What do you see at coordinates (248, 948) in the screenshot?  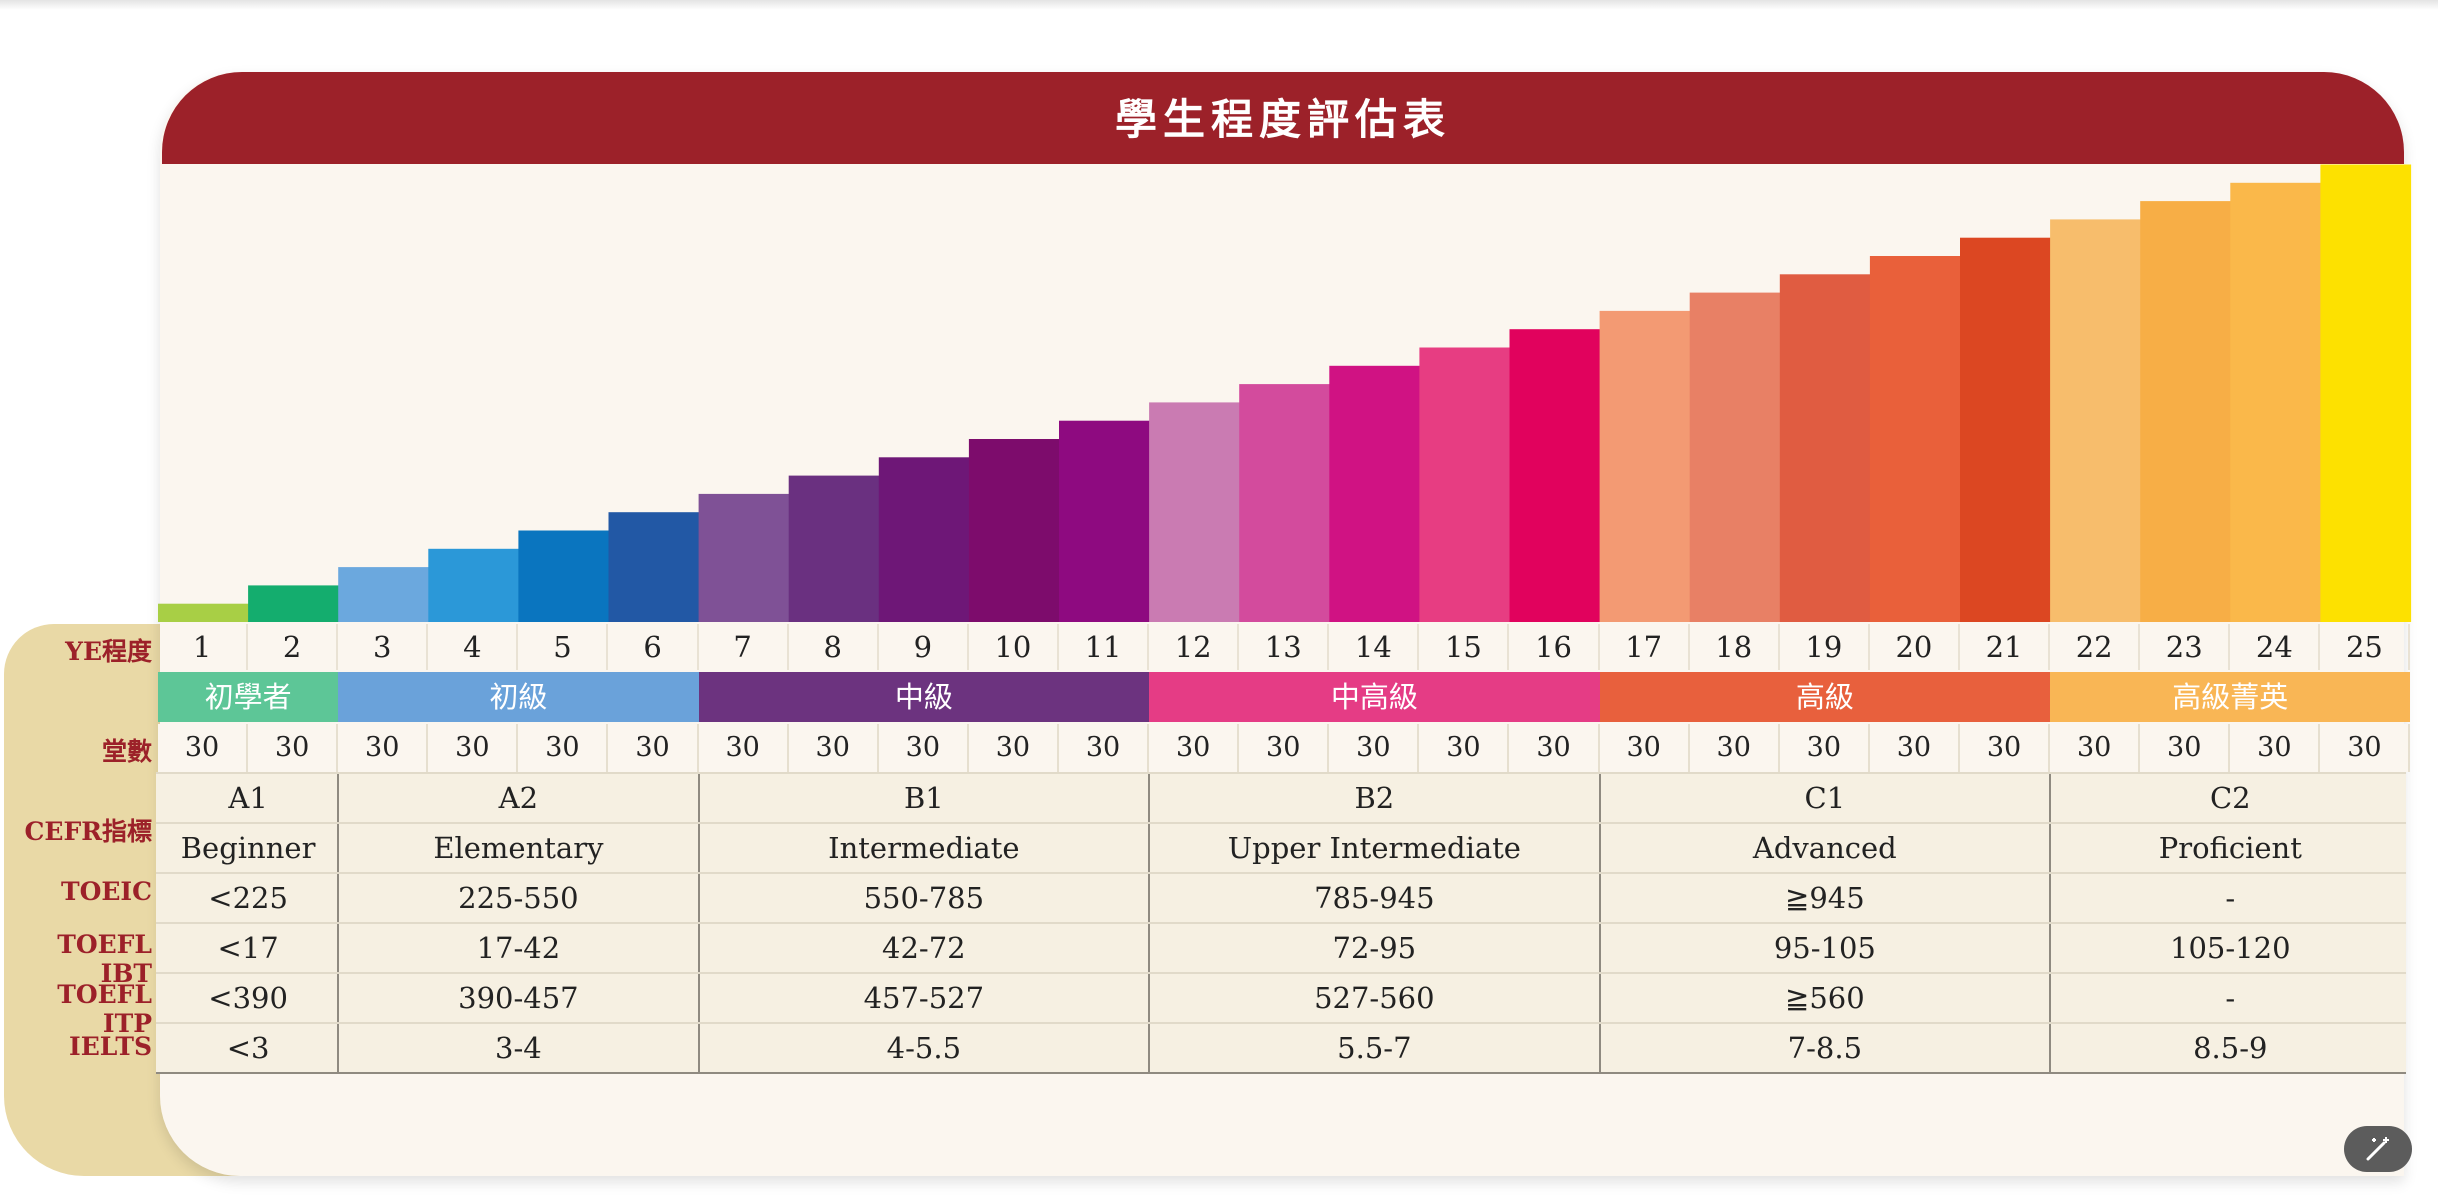 I see `score-cell-toefl-ibt: <17` at bounding box center [248, 948].